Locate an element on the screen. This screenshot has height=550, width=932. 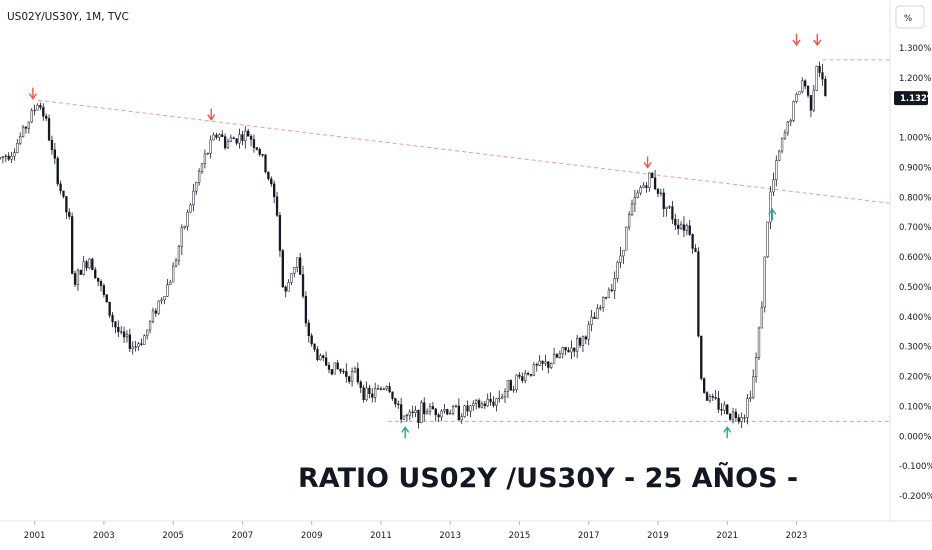
x-tick-label: 2019 is located at coordinates (658, 536).